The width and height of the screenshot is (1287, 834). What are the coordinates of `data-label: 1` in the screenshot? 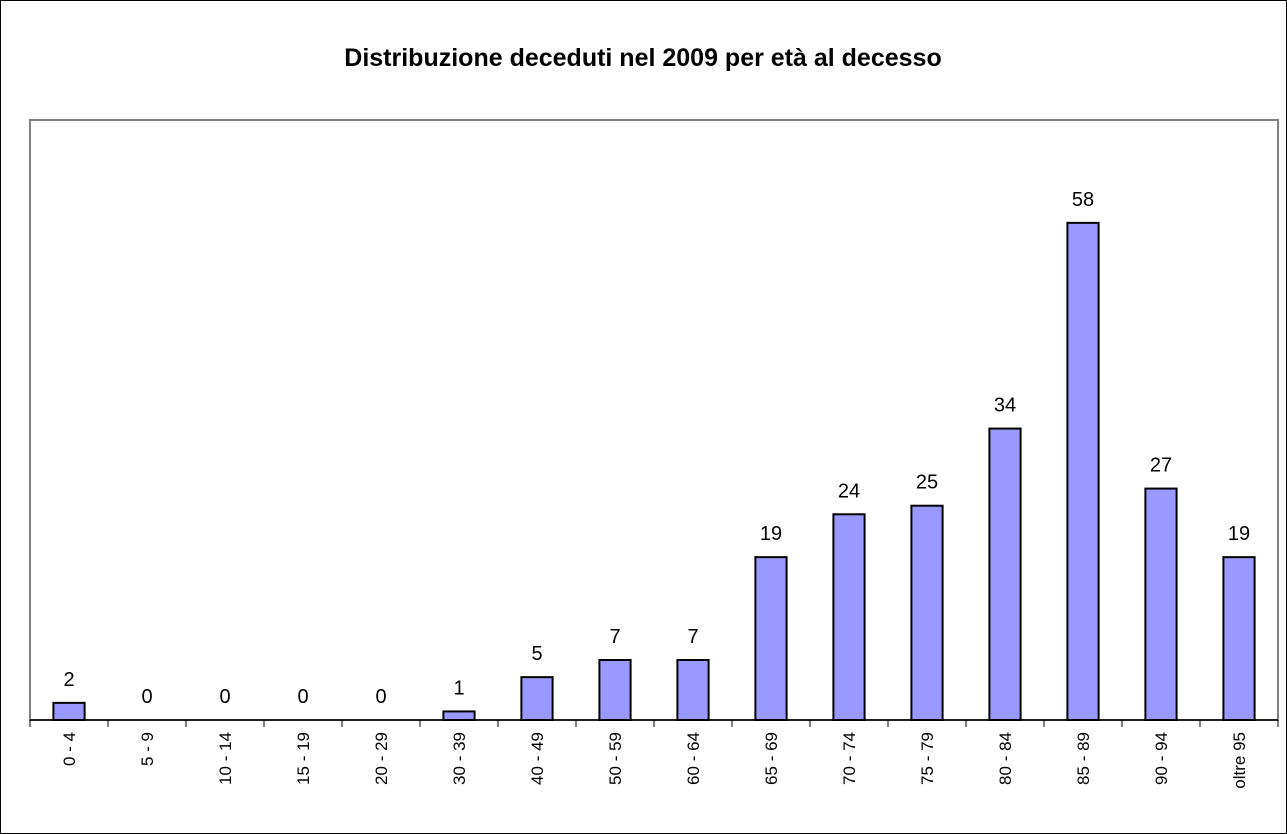 It's located at (458, 688).